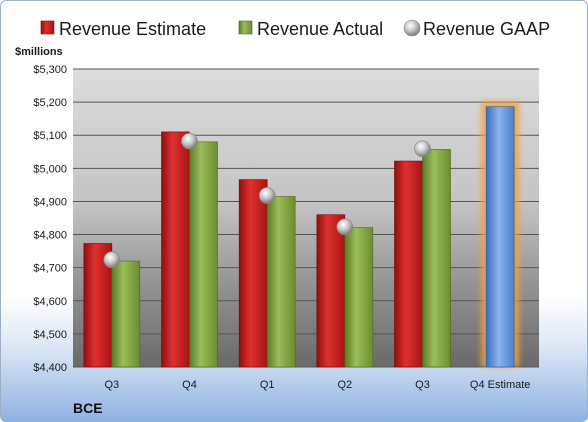  Describe the element at coordinates (50, 335) in the screenshot. I see `y-tick-label: $4,500` at that location.